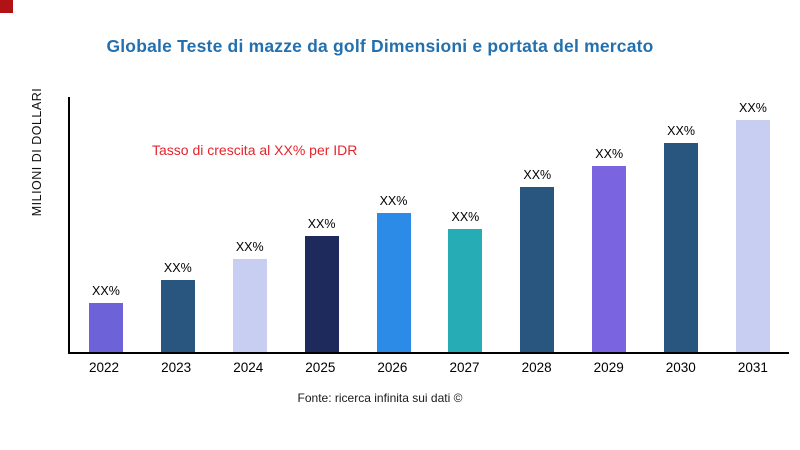 The width and height of the screenshot is (800, 450). I want to click on x-tick-2029: 2029, so click(608, 367).